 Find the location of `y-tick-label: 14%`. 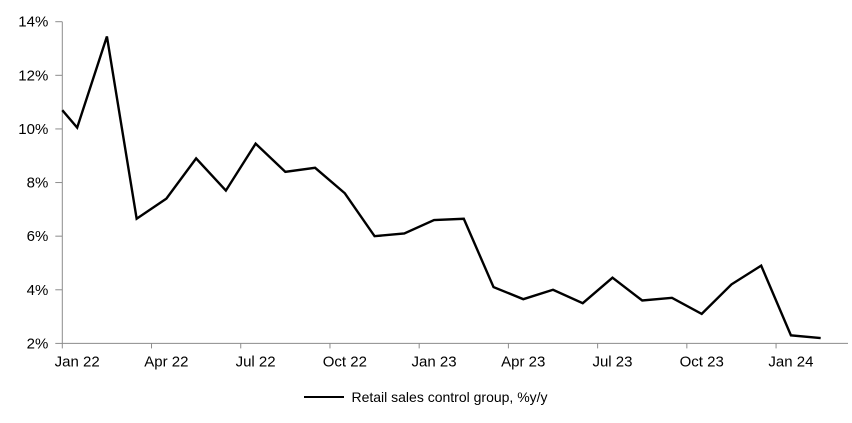

y-tick-label: 14% is located at coordinates (33, 22).